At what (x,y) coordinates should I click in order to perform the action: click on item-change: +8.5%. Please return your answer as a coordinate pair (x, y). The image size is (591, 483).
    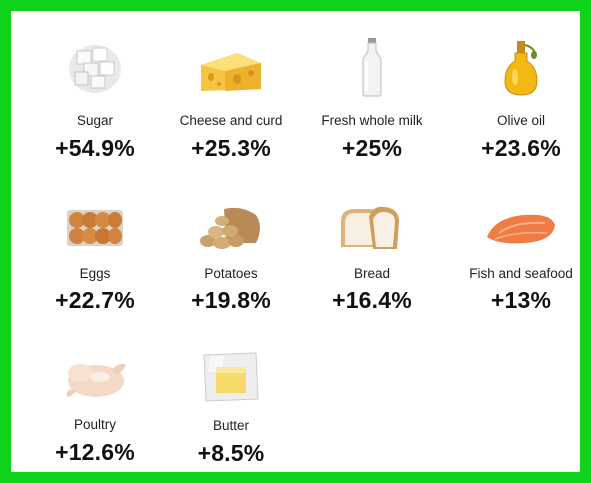
    Looking at the image, I should click on (231, 453).